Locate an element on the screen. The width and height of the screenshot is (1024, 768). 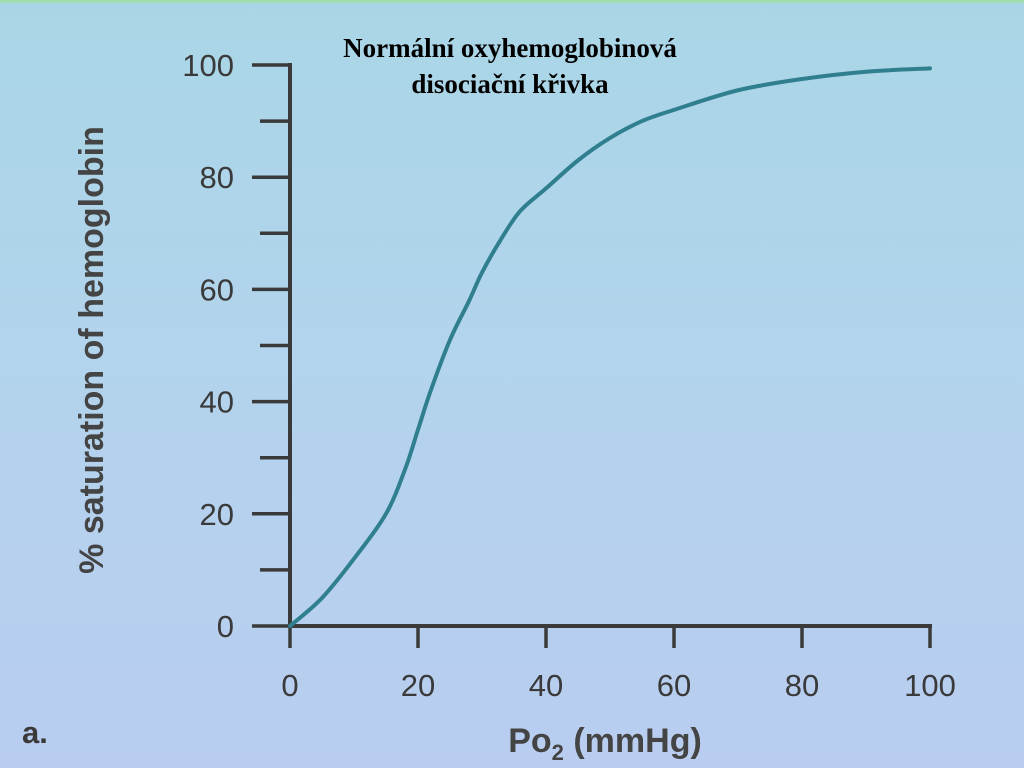
chart-title-line-1: Normální oxyhemoglobinová is located at coordinates (510, 48).